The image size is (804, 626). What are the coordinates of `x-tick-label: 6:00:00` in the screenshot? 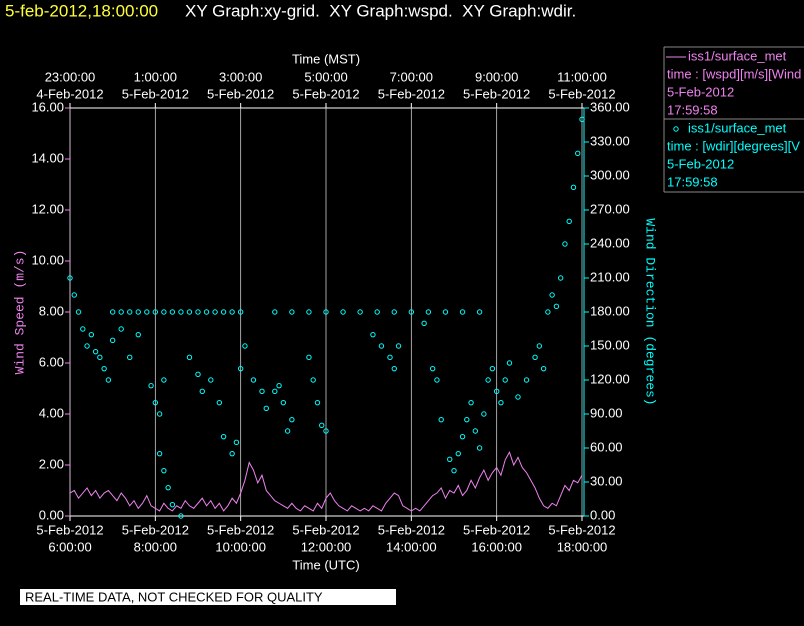 It's located at (69, 546).